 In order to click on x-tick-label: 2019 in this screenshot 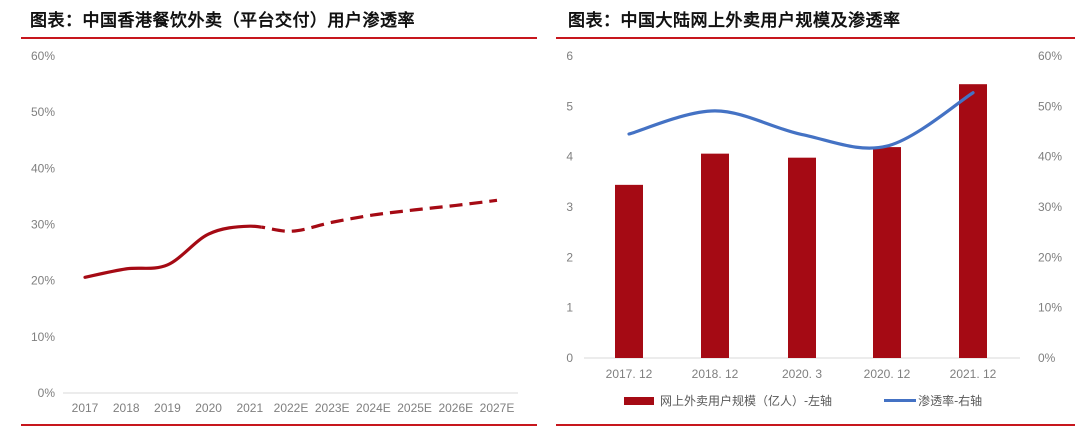, I will do `click(167, 408)`.